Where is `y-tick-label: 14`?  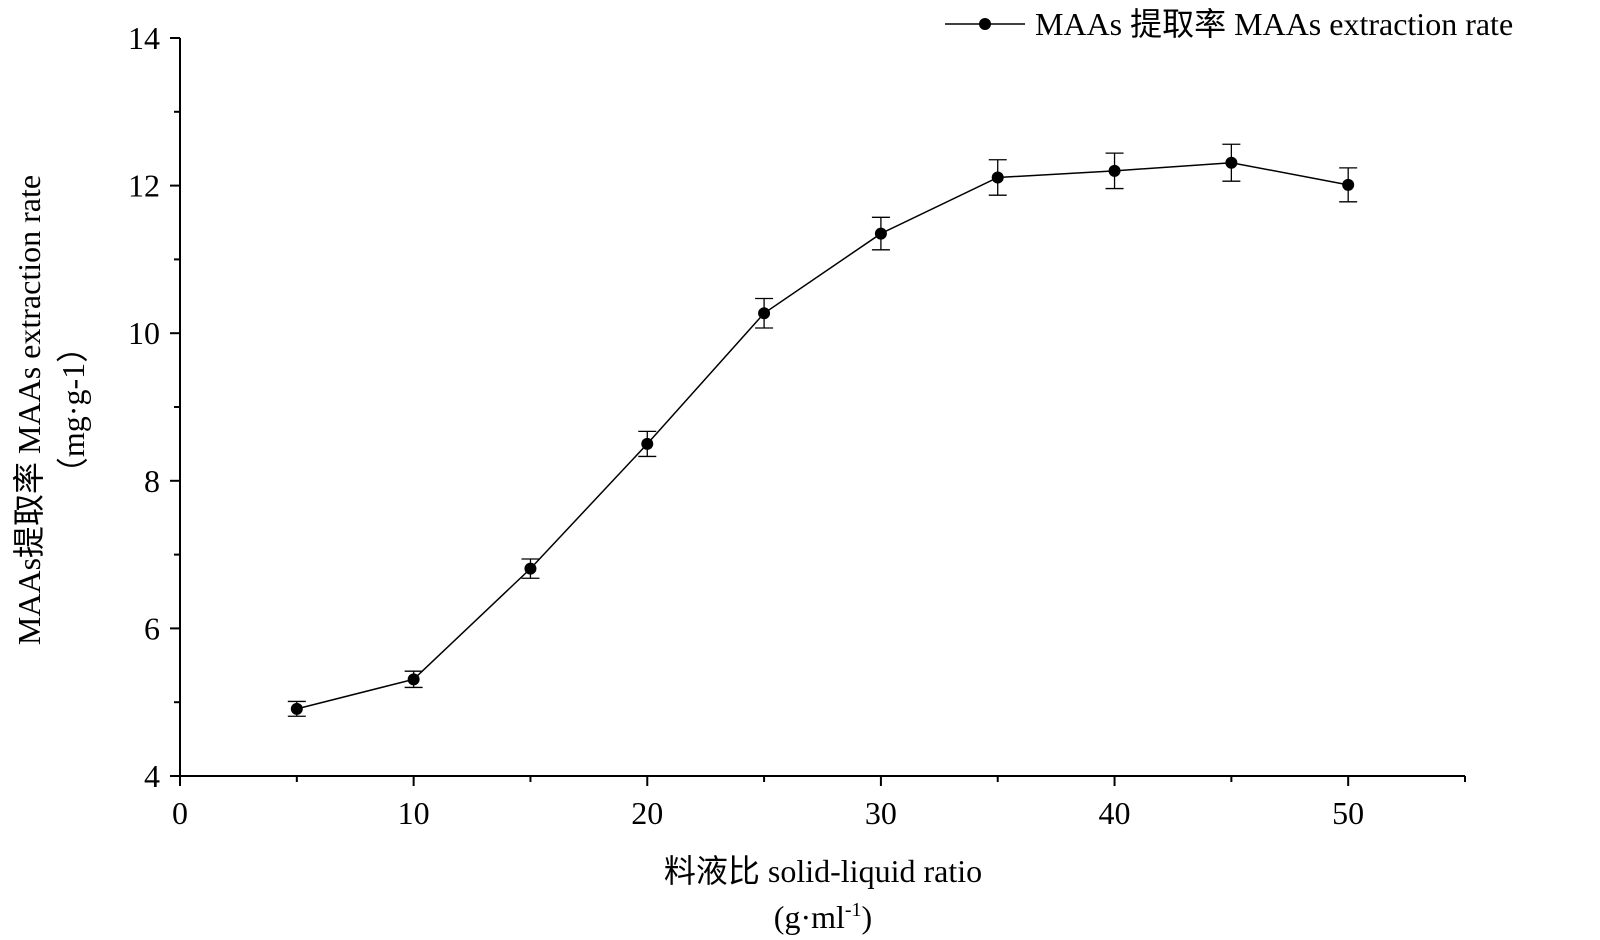
y-tick-label: 14 is located at coordinates (144, 38).